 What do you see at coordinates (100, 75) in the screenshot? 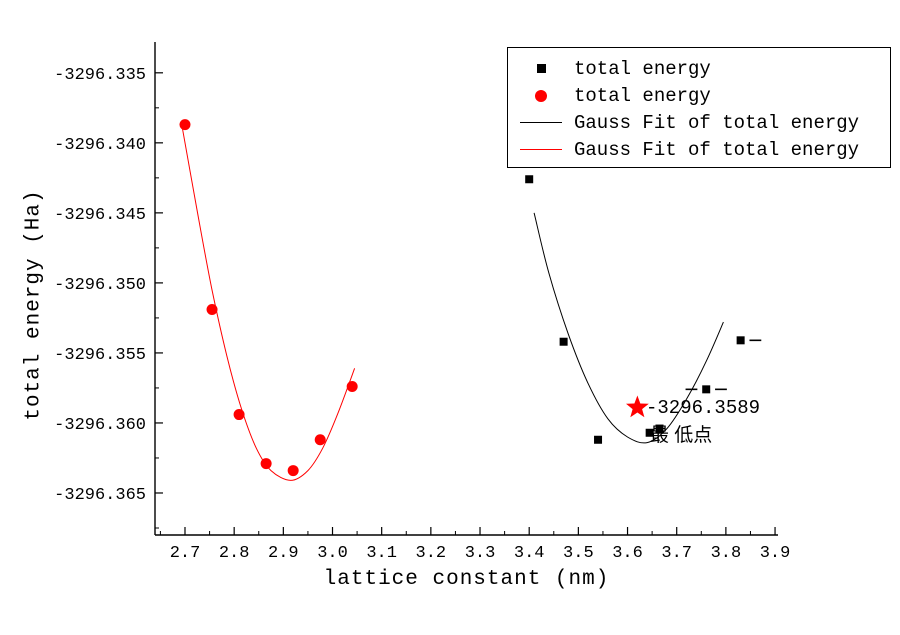
I see `y-tick-label: -3296.335` at bounding box center [100, 75].